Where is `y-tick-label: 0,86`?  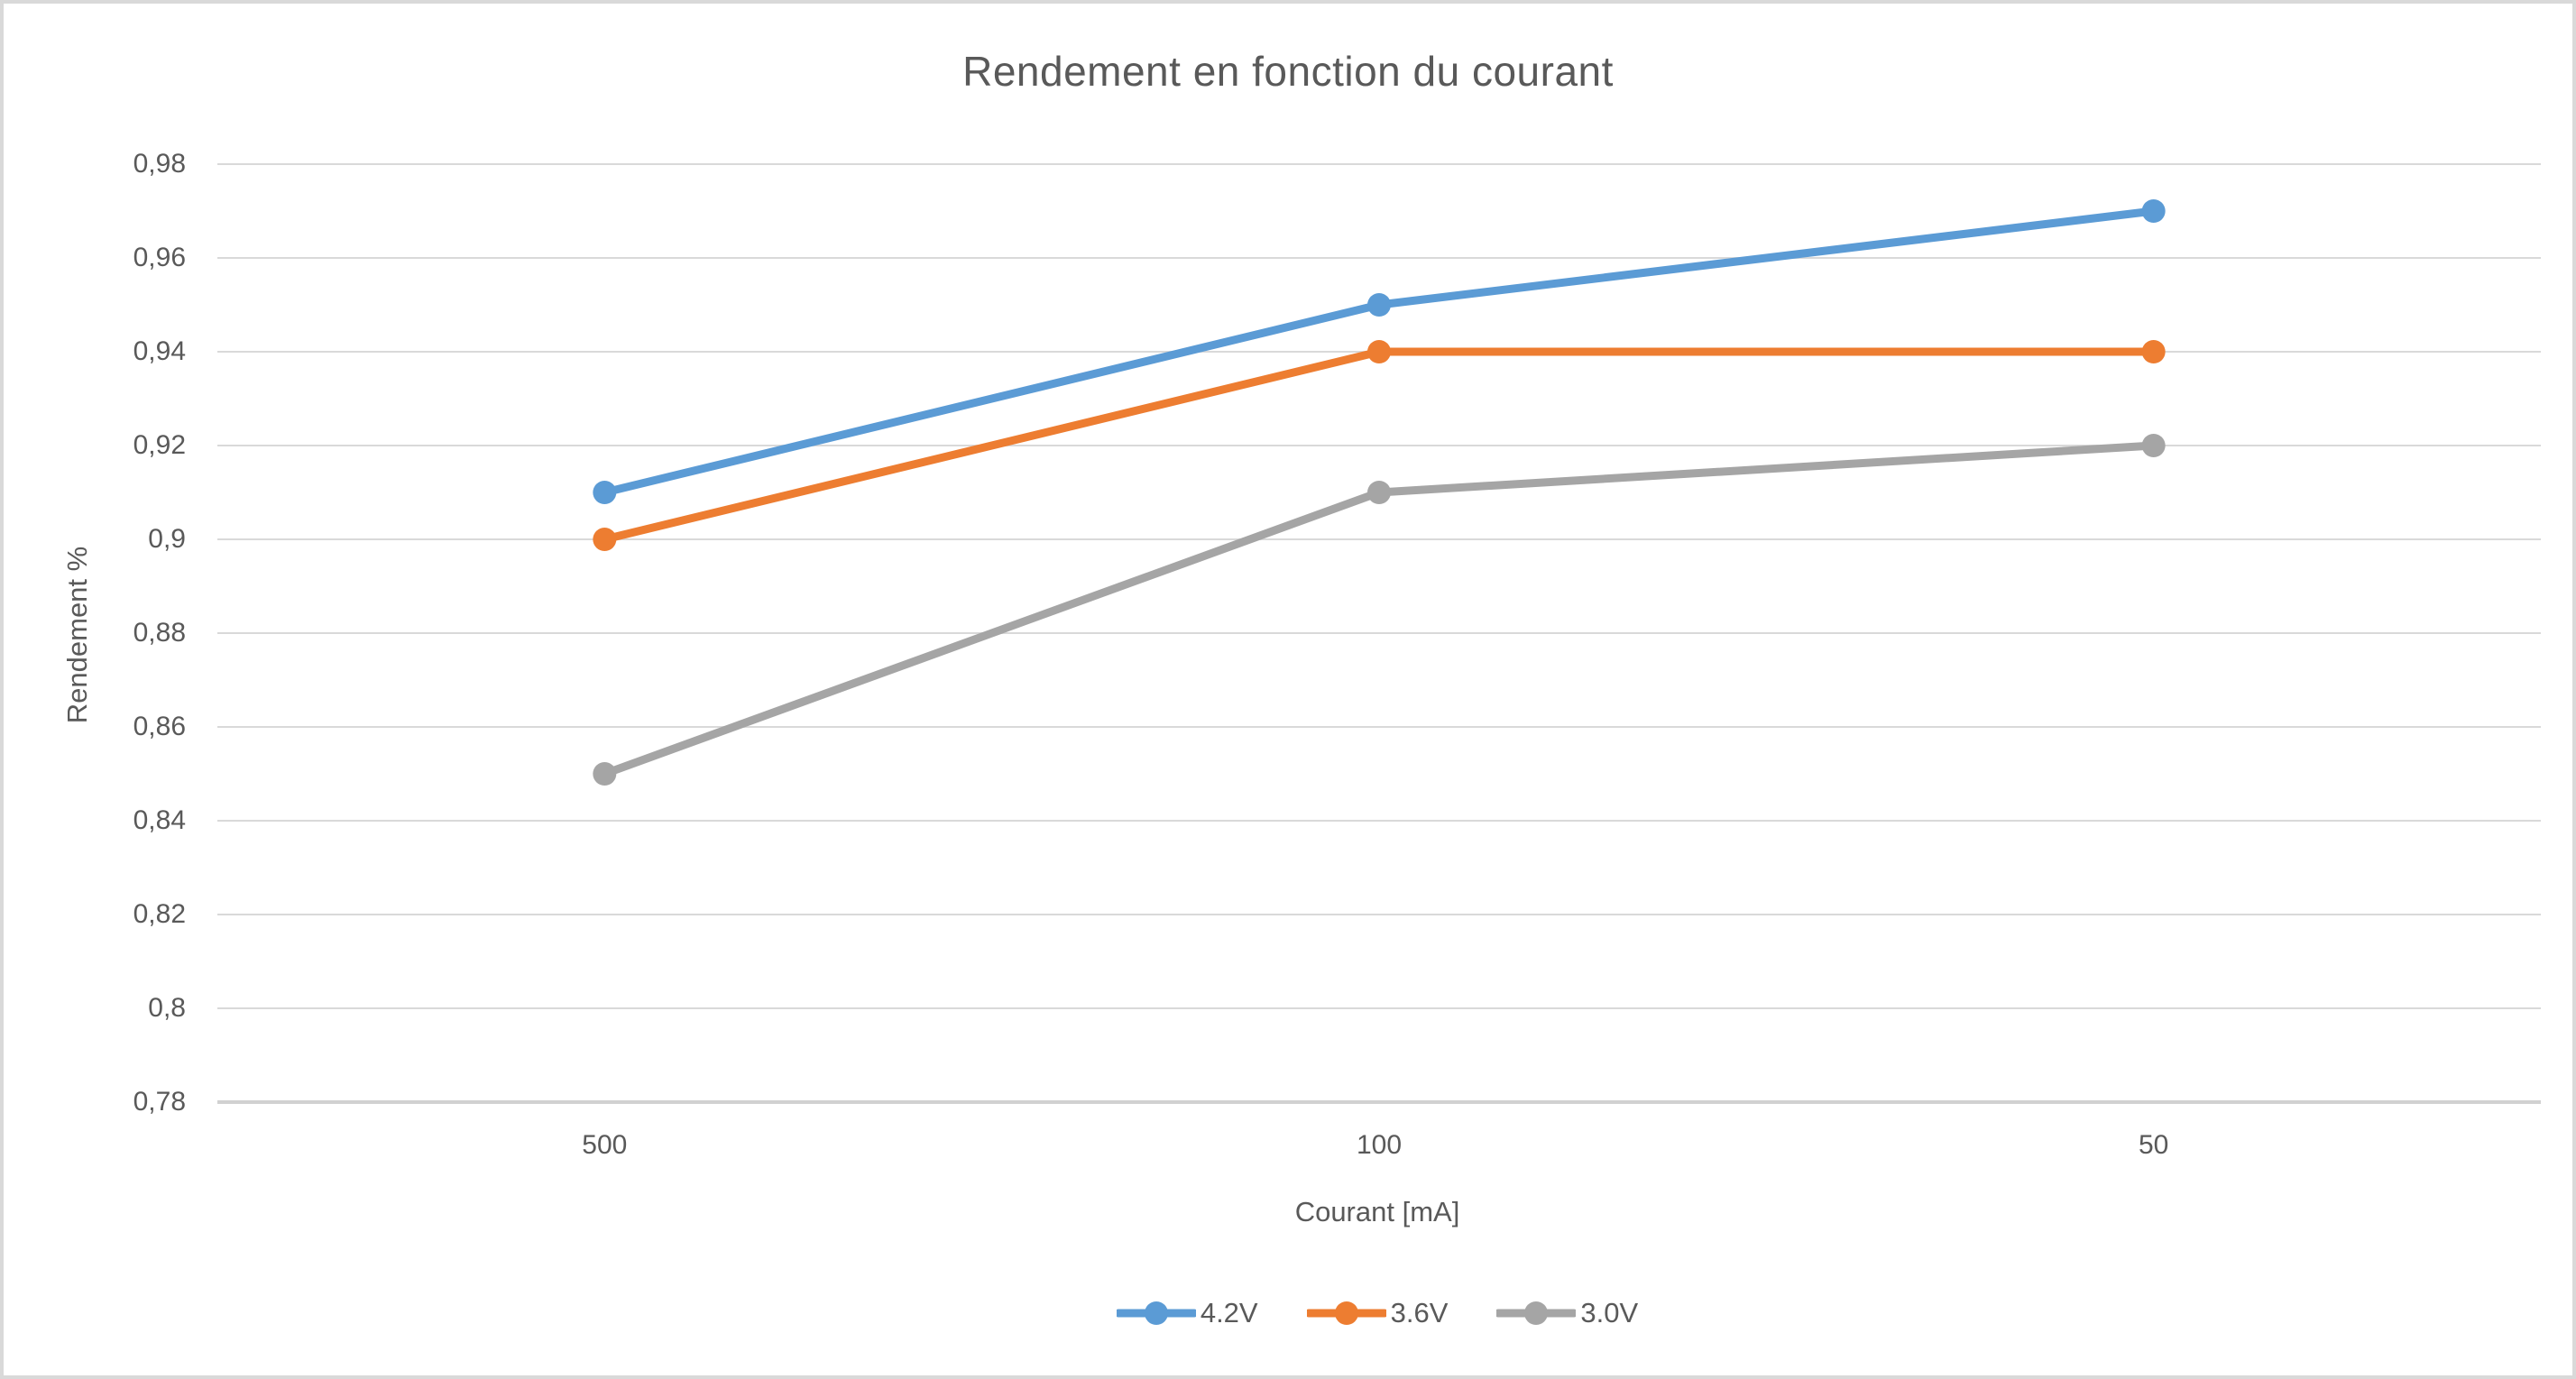
y-tick-label: 0,86 is located at coordinates (159, 727).